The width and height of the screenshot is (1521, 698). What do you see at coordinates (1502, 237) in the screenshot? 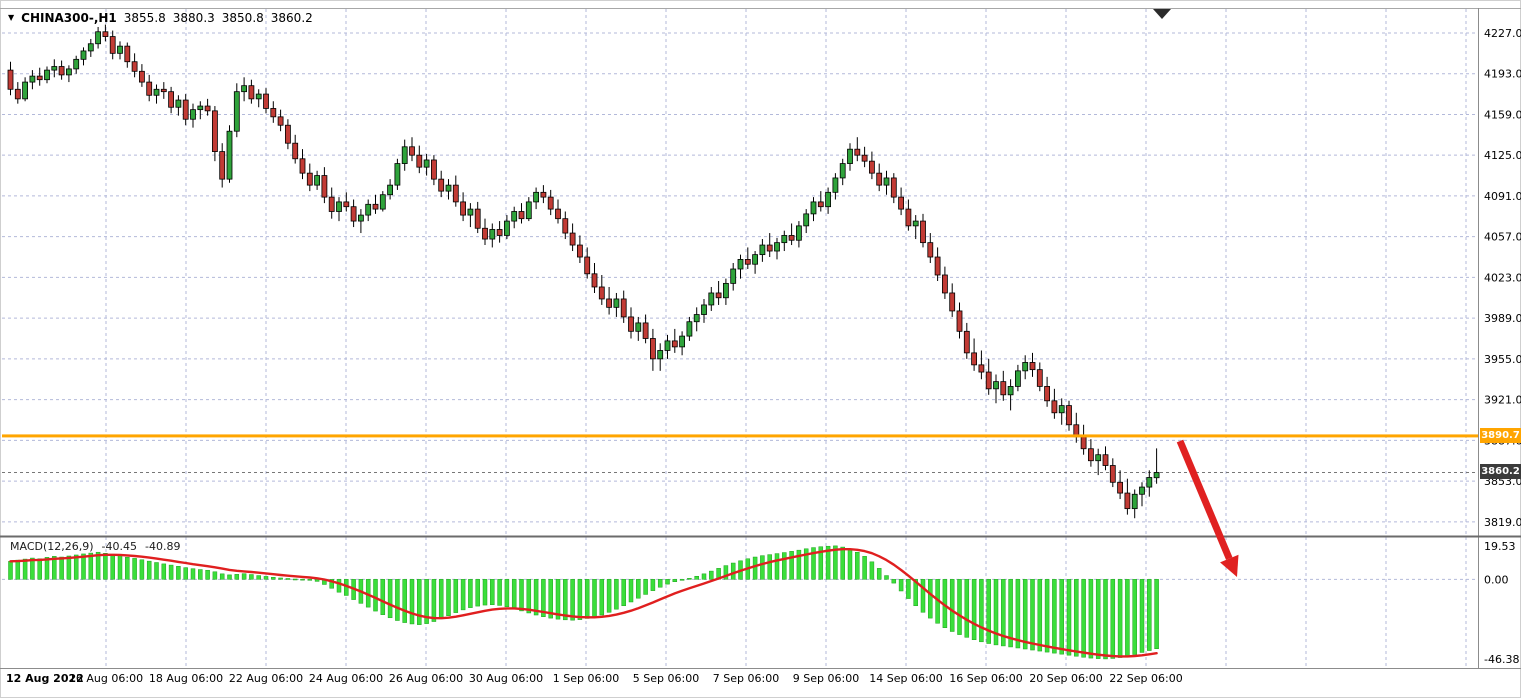
I see `svg-text: 4057.0` at bounding box center [1502, 237].